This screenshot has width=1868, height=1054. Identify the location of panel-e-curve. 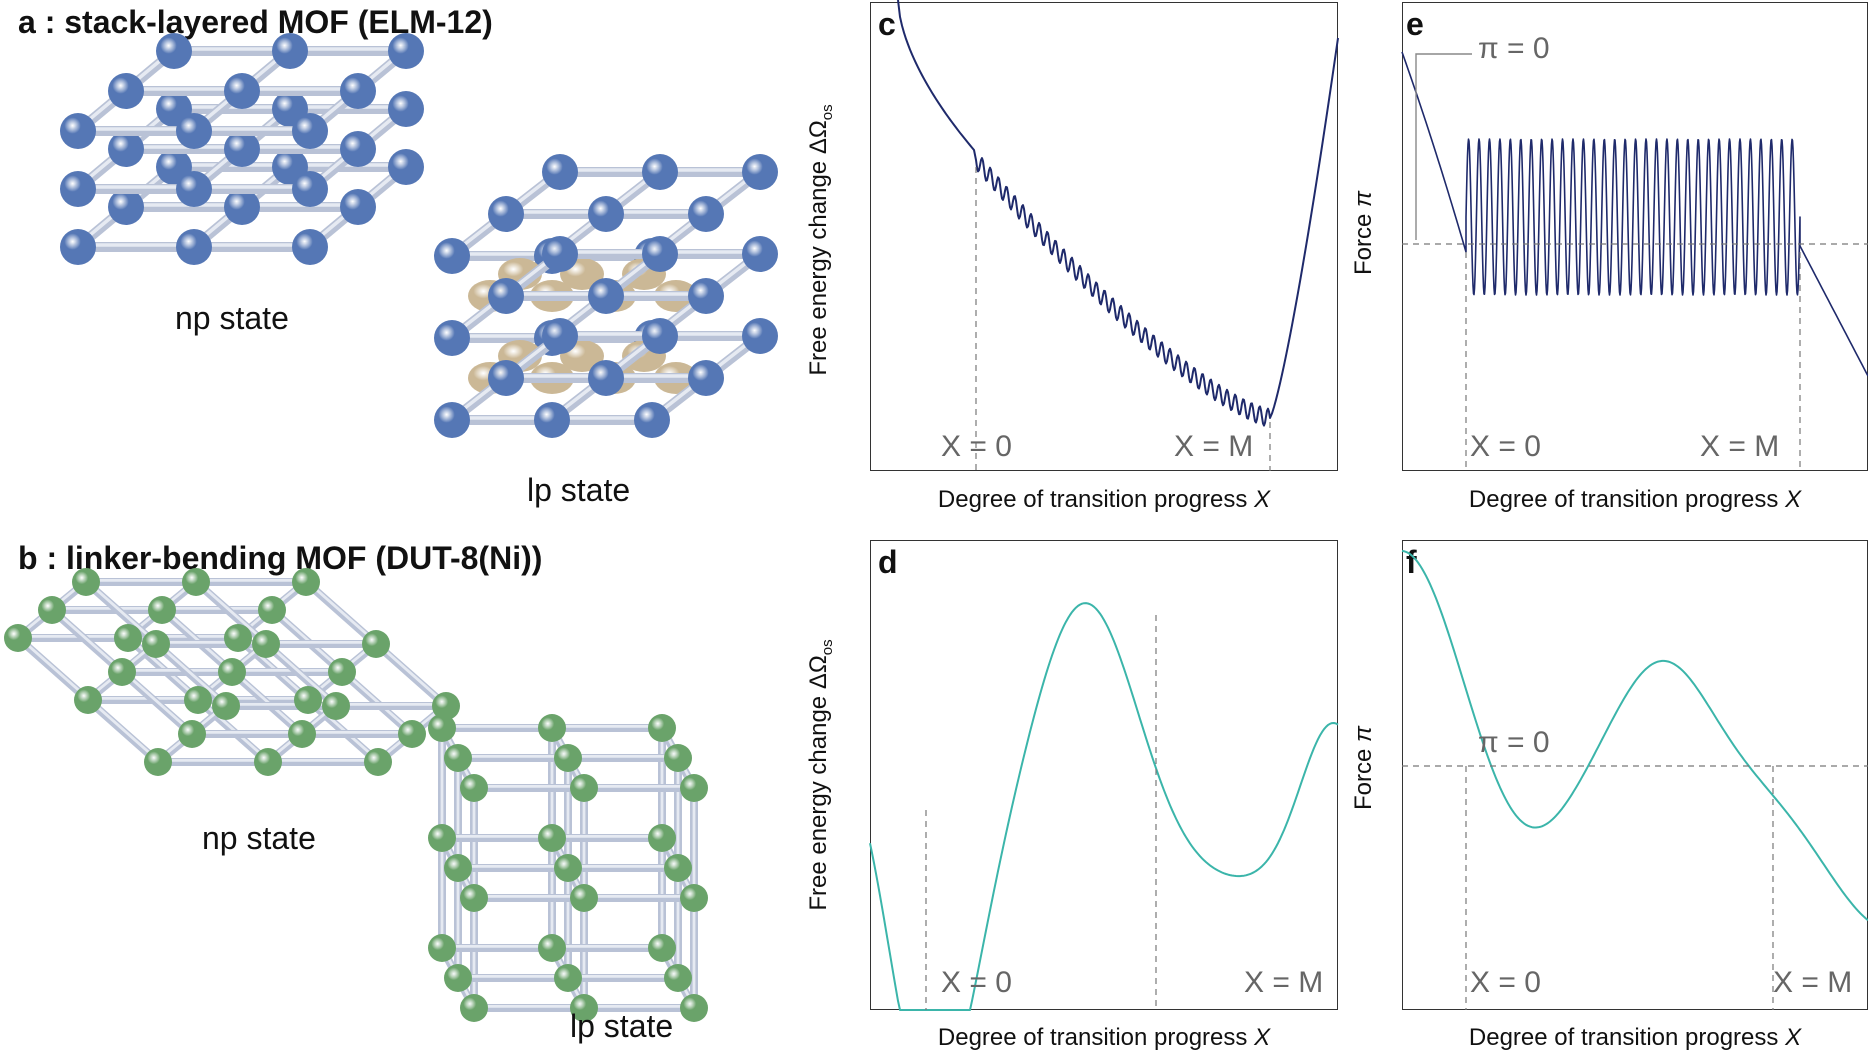
(1634, 261).